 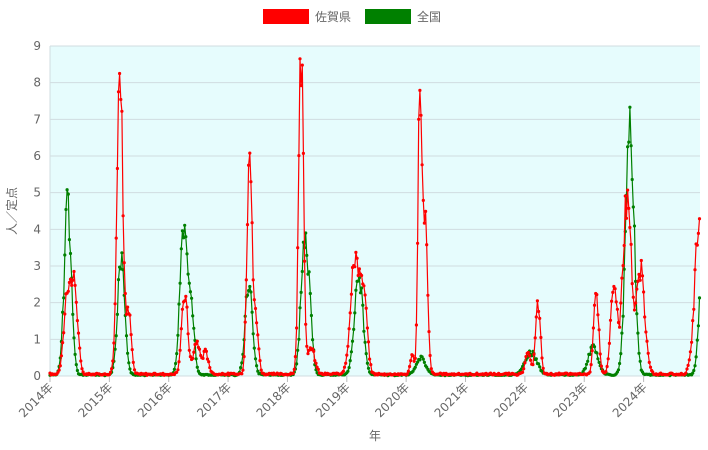 I want to click on legend-label-saga: 佐賀県, so click(x=333, y=17).